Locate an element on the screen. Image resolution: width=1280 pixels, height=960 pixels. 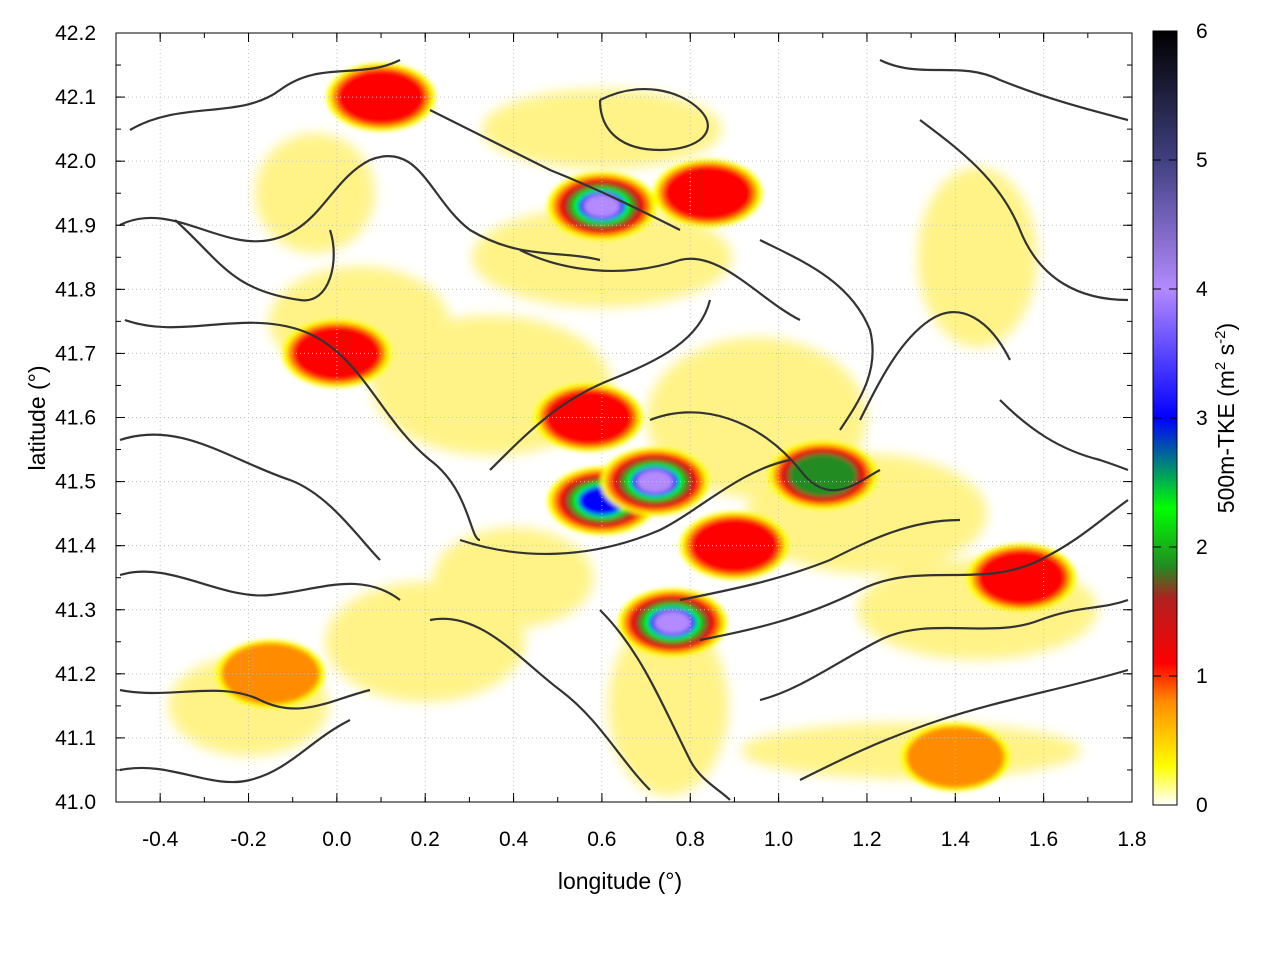
x-tick-label: -0.2 is located at coordinates (248, 839).